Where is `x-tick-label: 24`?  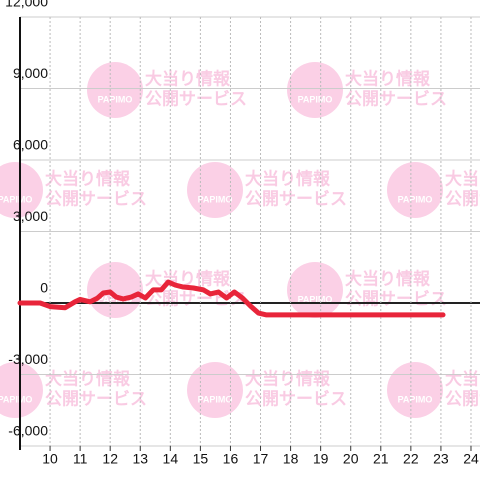
x-tick-label: 24 is located at coordinates (471, 459).